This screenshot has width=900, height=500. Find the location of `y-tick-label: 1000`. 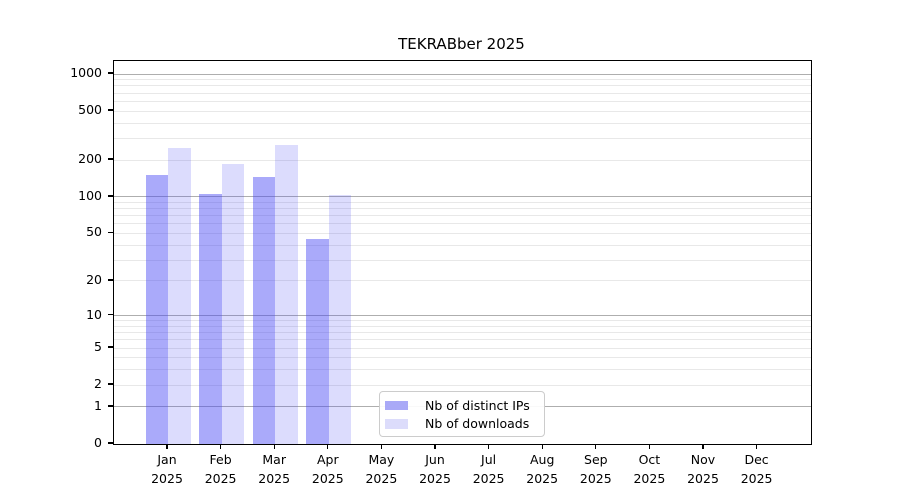

y-tick-label: 1000 is located at coordinates (86, 73).